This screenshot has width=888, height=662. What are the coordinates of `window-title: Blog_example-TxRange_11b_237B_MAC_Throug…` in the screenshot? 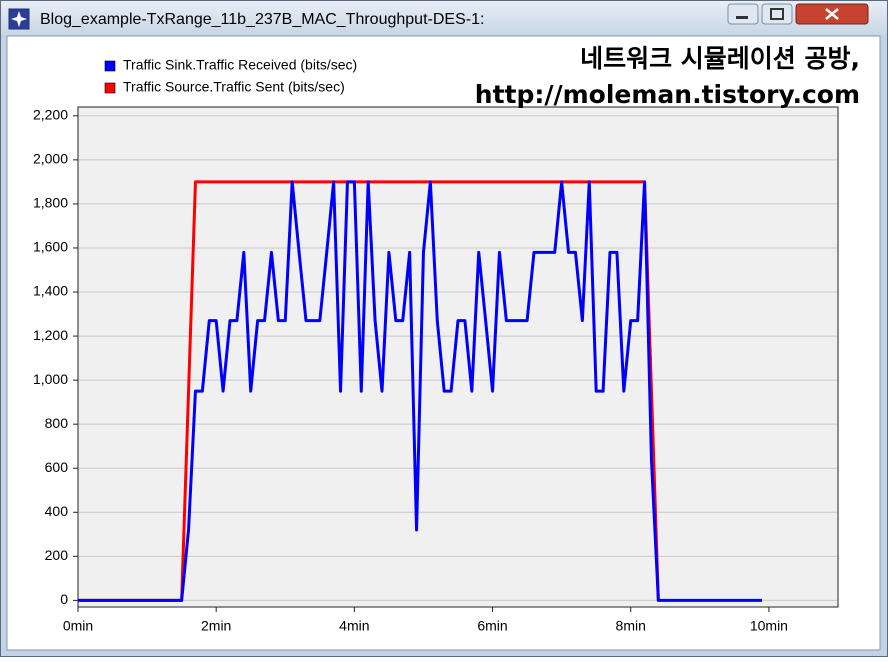 It's located at (262, 19).